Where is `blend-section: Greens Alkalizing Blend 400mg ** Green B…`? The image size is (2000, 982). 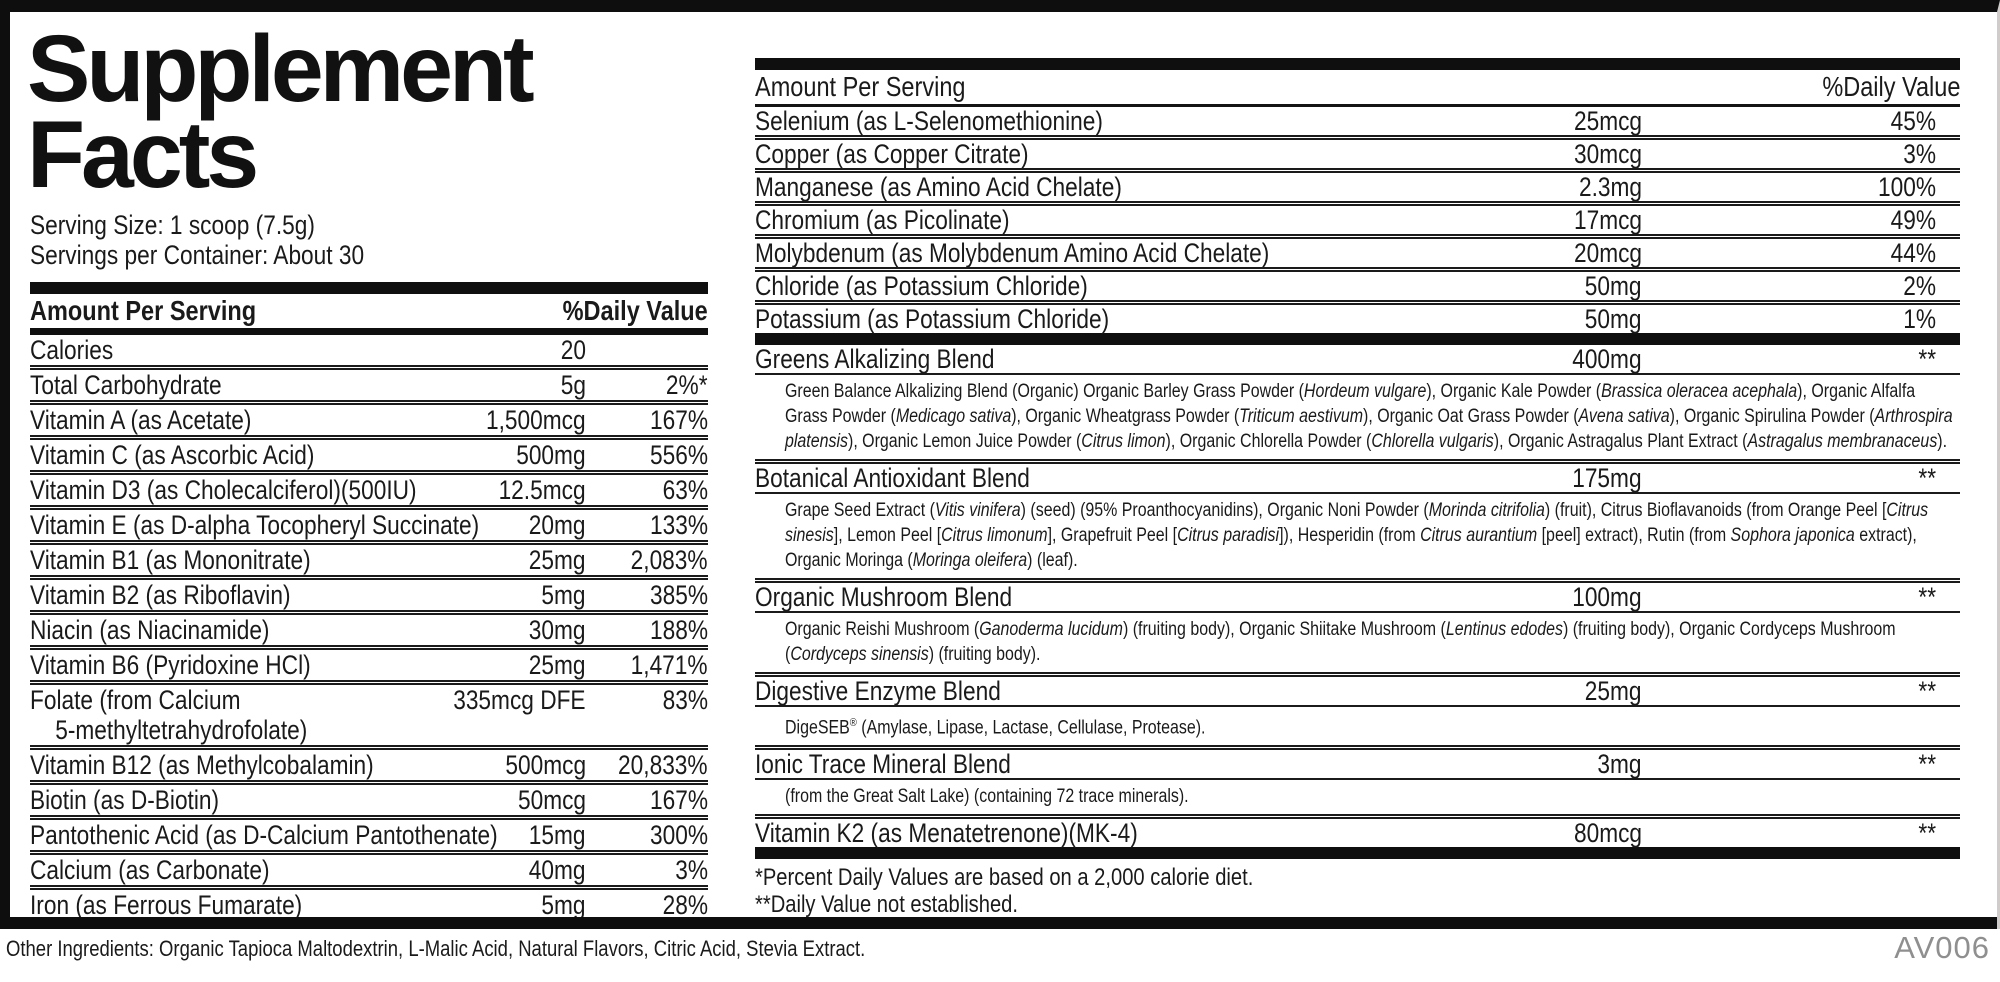 blend-section: Greens Alkalizing Blend 400mg ** Green B… is located at coordinates (1357, 404).